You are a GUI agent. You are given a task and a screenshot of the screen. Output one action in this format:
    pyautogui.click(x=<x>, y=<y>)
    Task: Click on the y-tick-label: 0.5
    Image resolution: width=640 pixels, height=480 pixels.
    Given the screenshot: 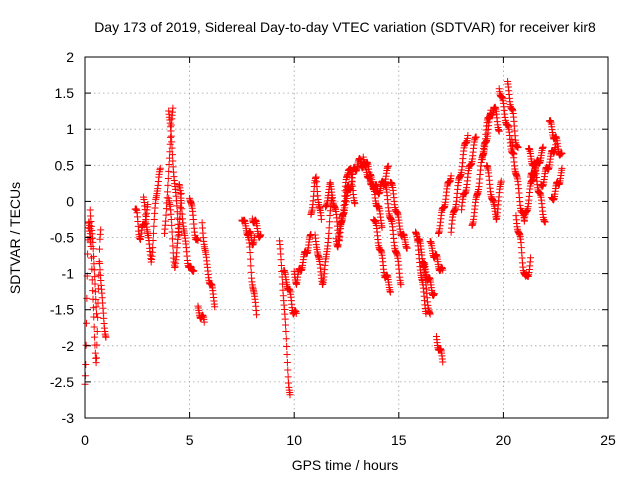 What is the action you would take?
    pyautogui.click(x=65, y=165)
    